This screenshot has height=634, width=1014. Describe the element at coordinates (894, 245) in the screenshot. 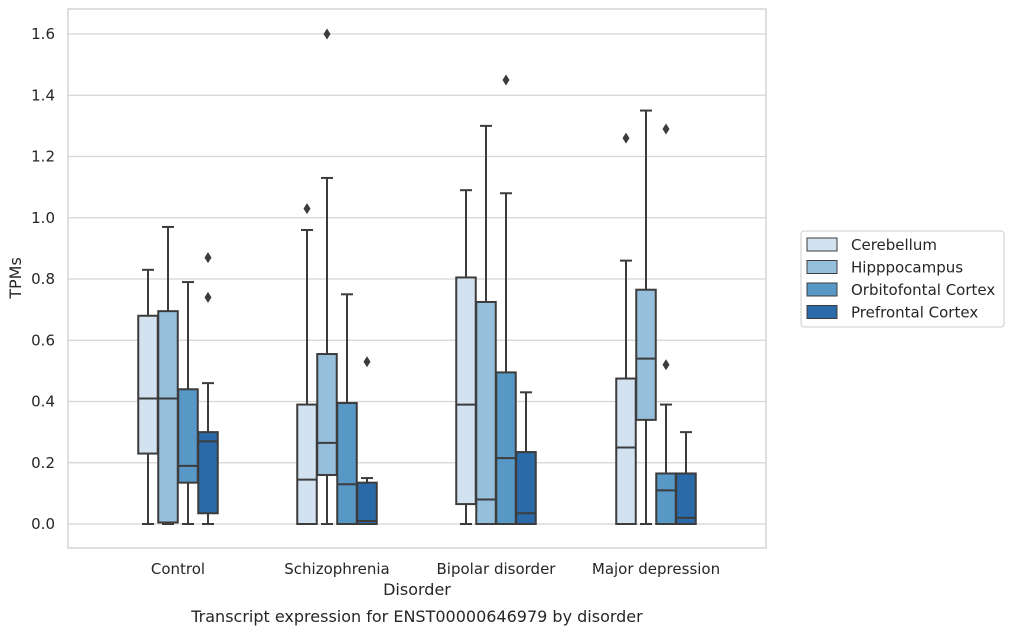

I see `legend-label: Cerebellum` at that location.